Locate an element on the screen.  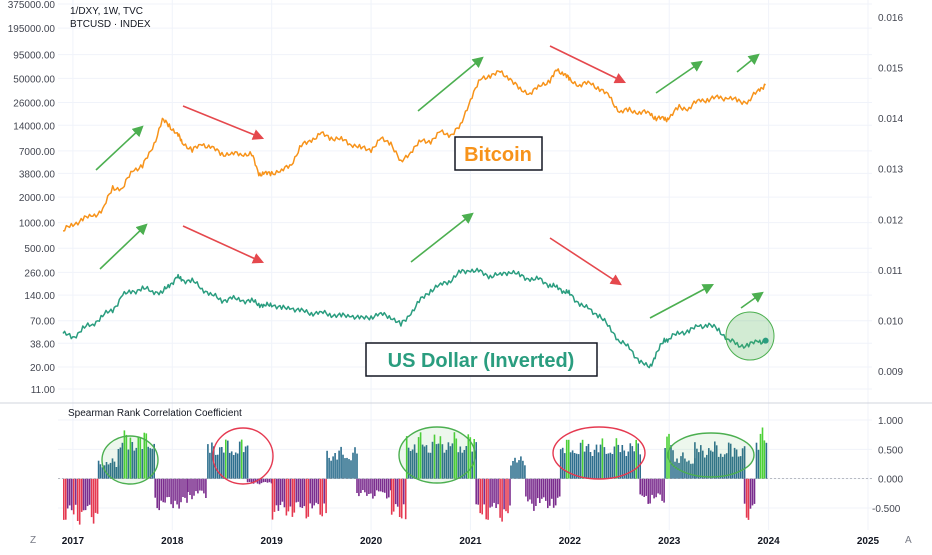
zoom-reset-button: Z is located at coordinates (33, 540).